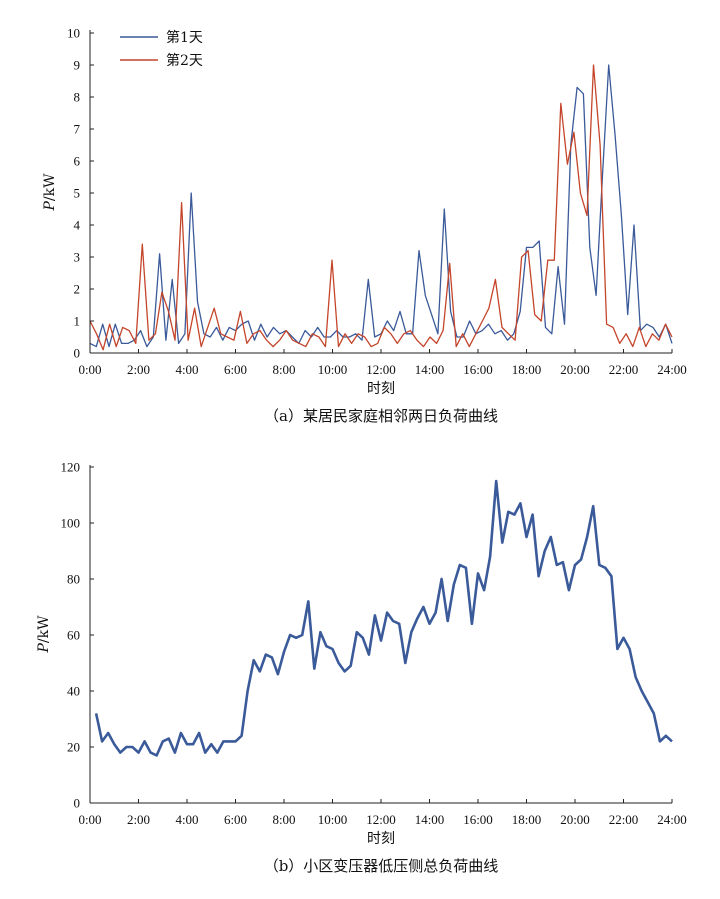  Describe the element at coordinates (77, 321) in the screenshot. I see `y-tick-label: 1` at that location.